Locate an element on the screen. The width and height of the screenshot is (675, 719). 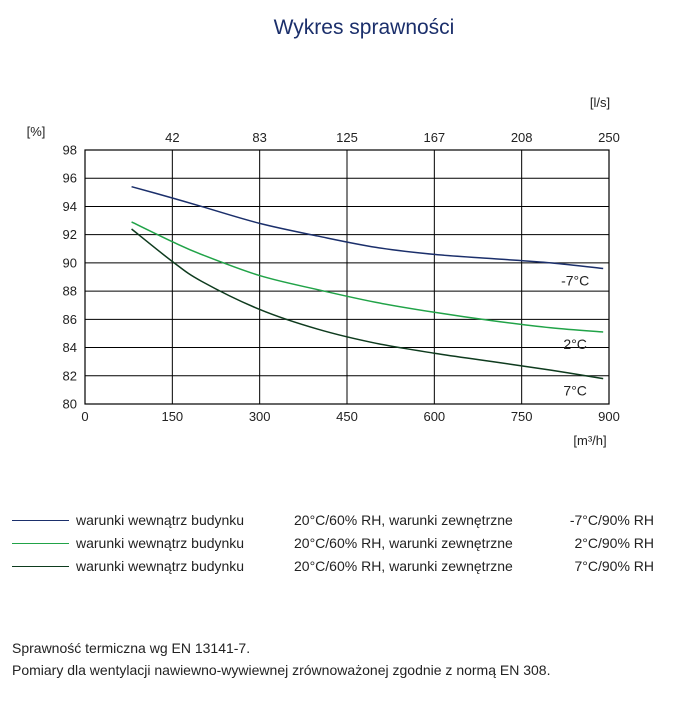
legend-outer-conditions: -7°C/90% RH is located at coordinates (611, 520).